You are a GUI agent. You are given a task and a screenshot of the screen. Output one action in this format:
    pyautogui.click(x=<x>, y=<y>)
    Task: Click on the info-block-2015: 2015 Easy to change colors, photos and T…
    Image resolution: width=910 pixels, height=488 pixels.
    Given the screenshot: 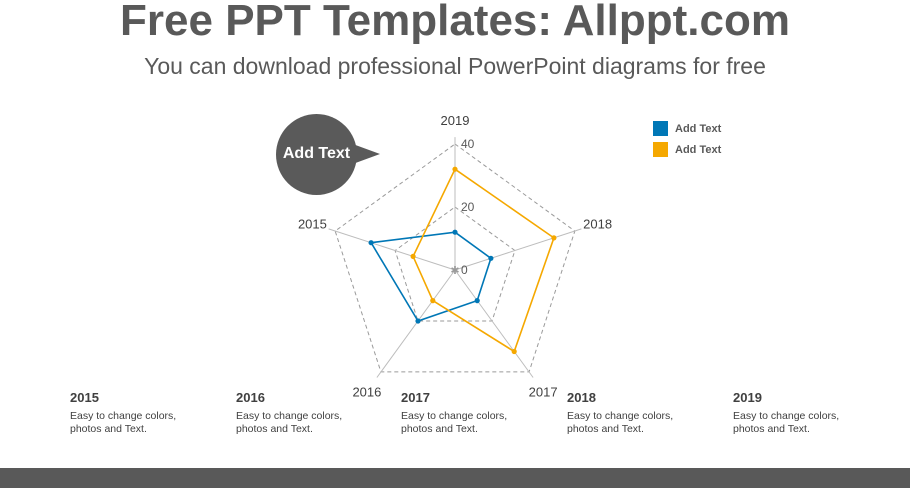 What is the action you would take?
    pyautogui.click(x=145, y=413)
    